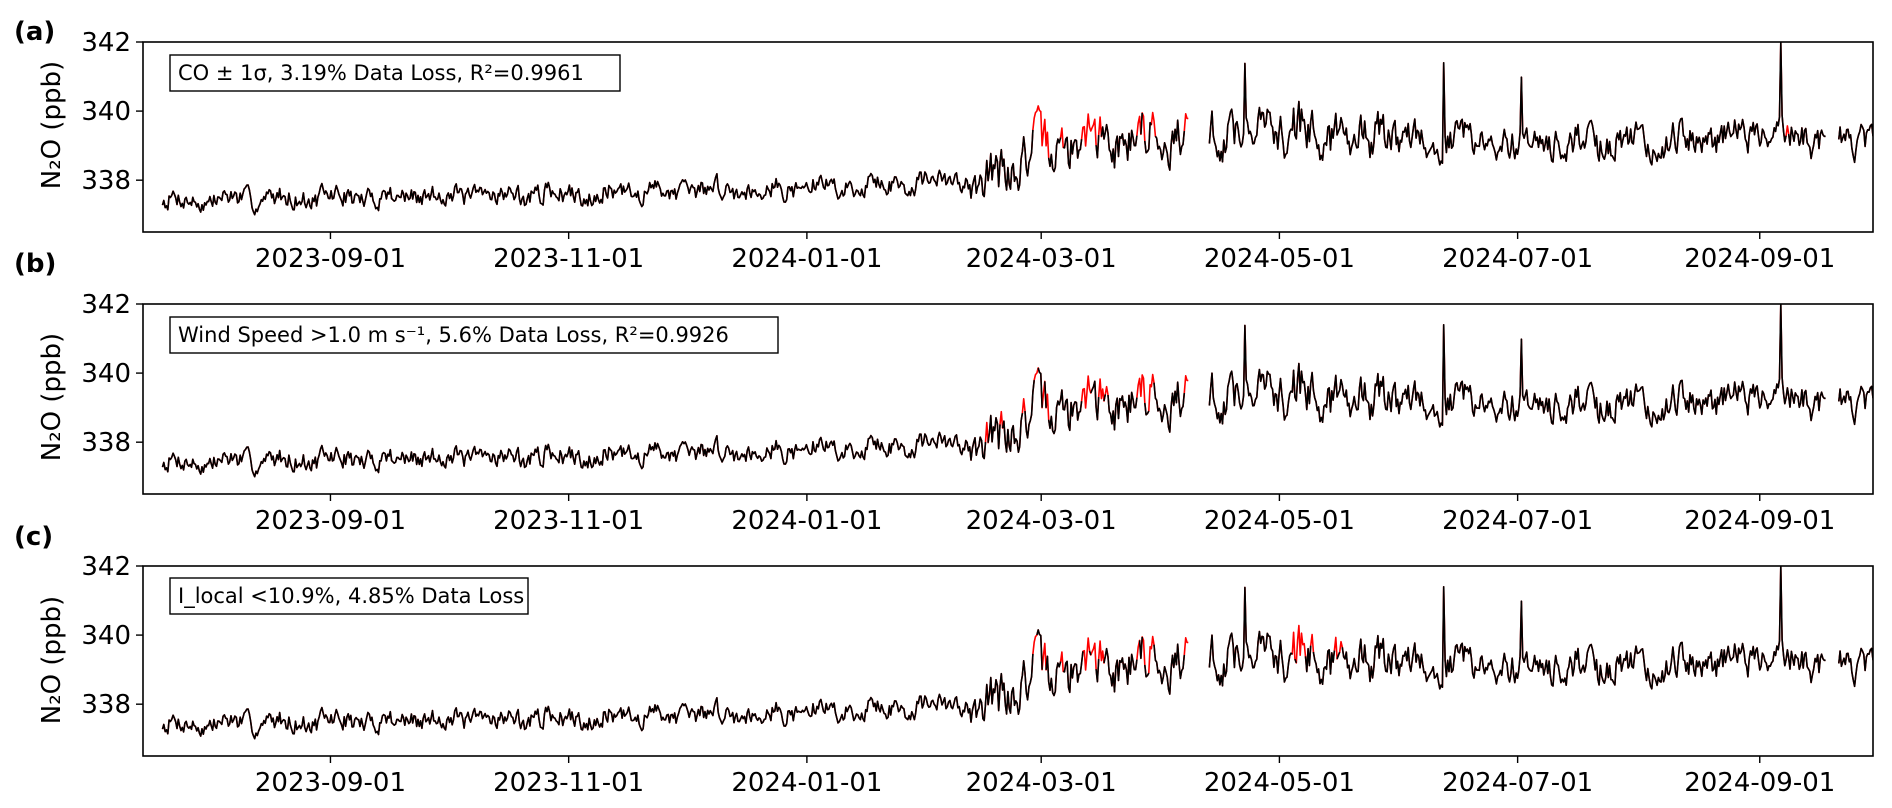  What do you see at coordinates (34, 32) in the screenshot?
I see `panel-label: (a)` at bounding box center [34, 32].